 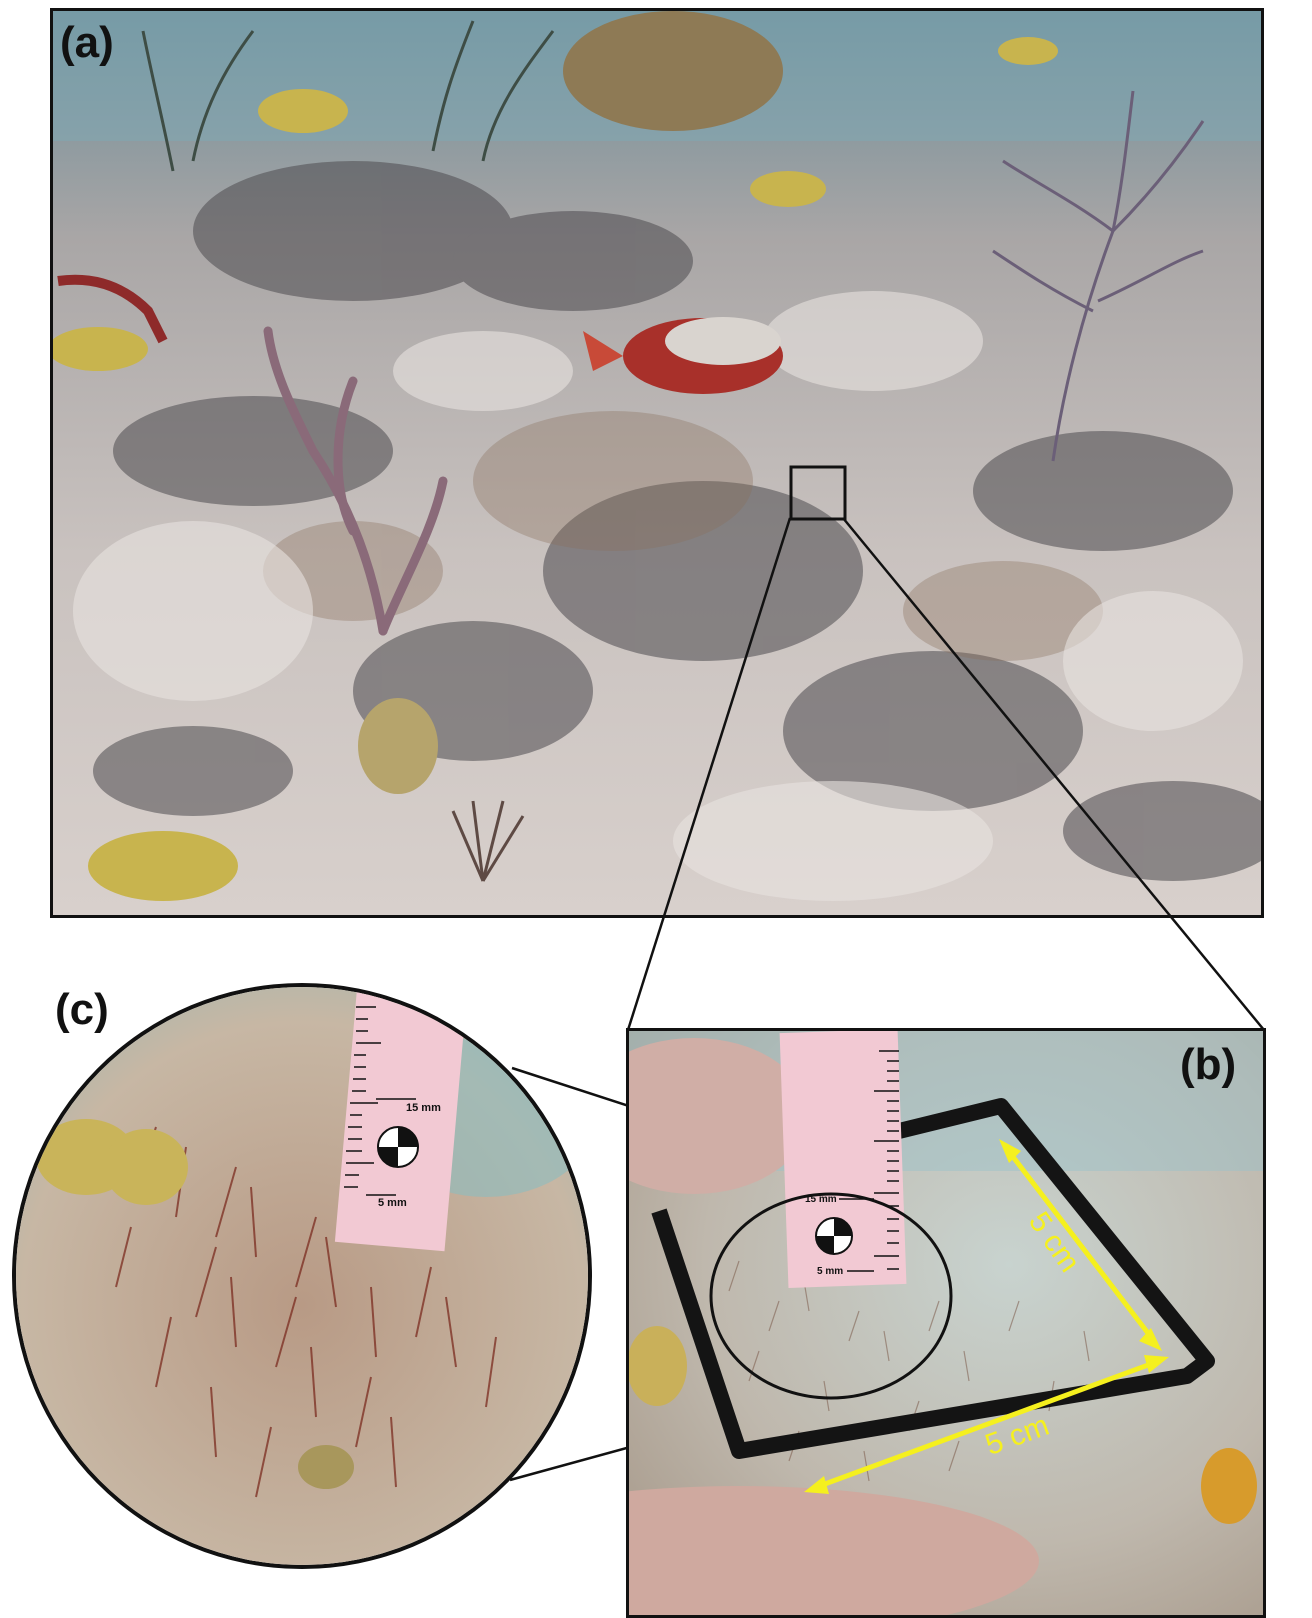 I want to click on finger-top, so click(x=719, y=1116).